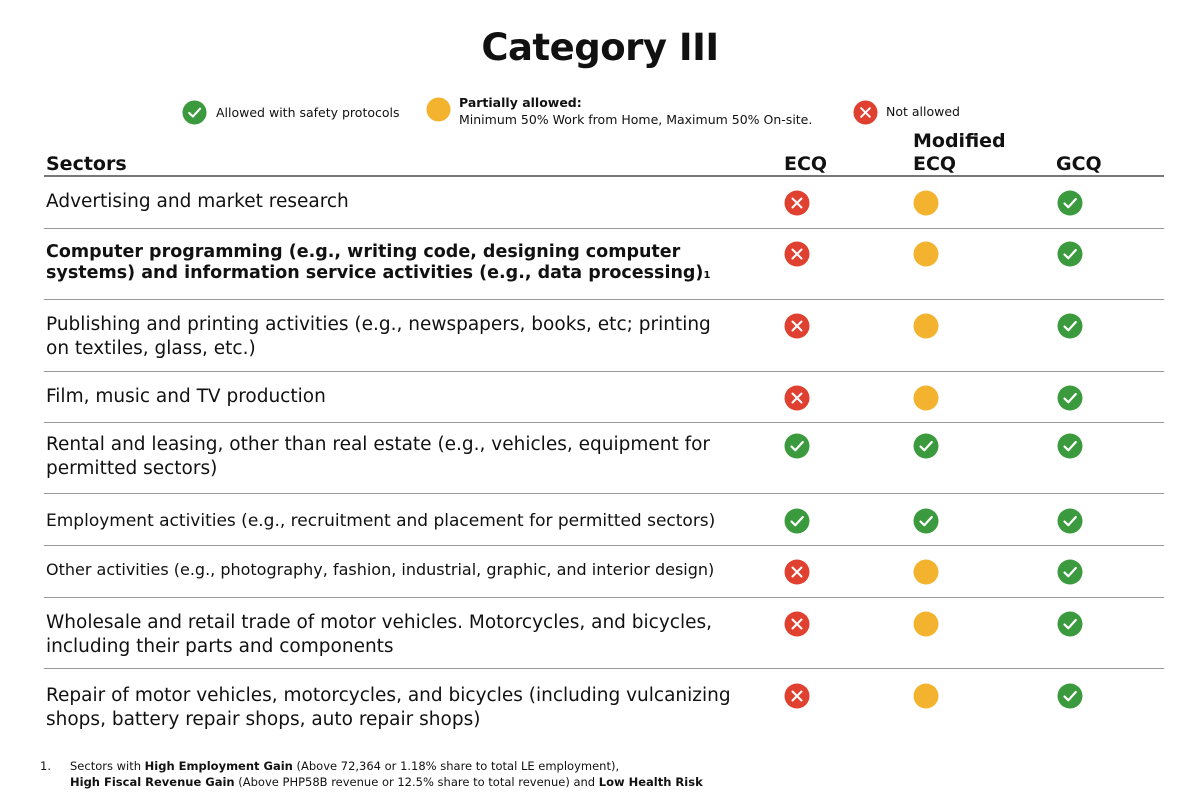 The width and height of the screenshot is (1200, 795). What do you see at coordinates (650, 782) in the screenshot?
I see `footnote-bold-3: Low Health Risk` at bounding box center [650, 782].